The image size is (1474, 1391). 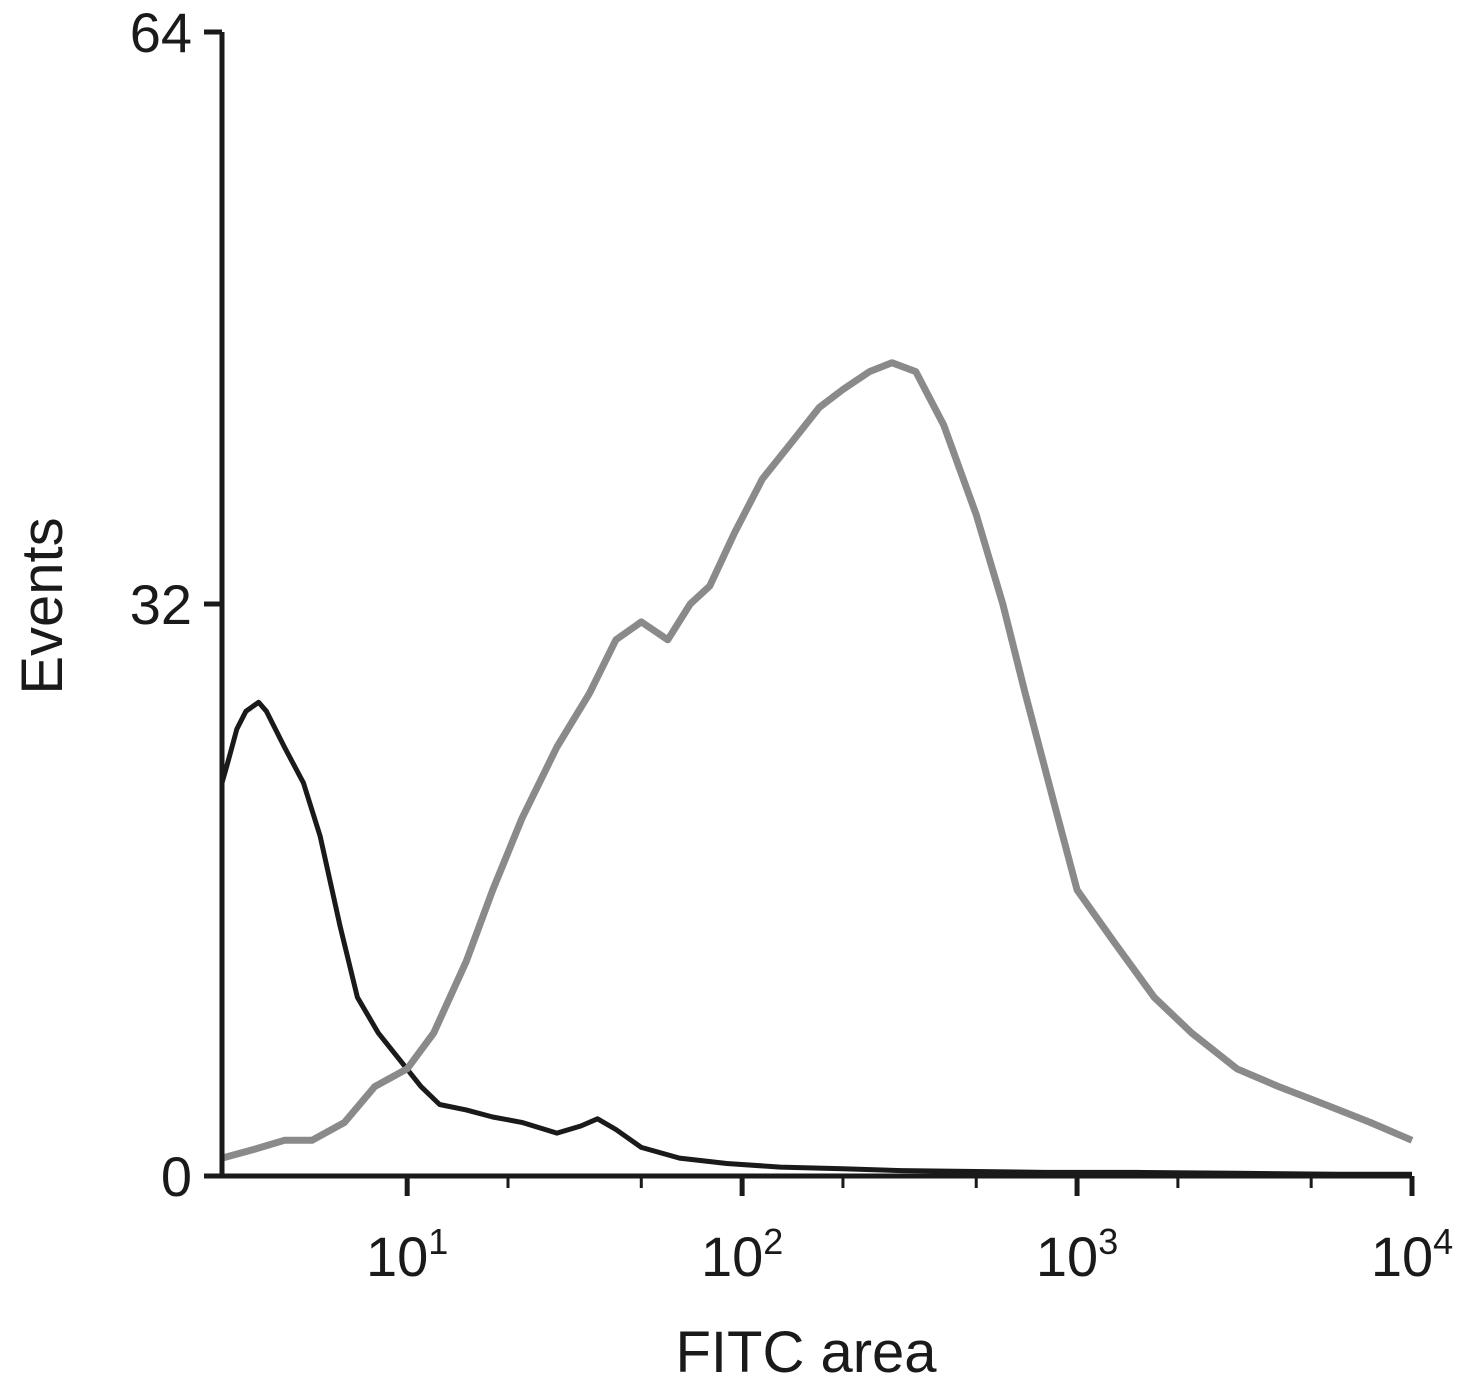 What do you see at coordinates (42, 605) in the screenshot?
I see `y-axis-title: Events` at bounding box center [42, 605].